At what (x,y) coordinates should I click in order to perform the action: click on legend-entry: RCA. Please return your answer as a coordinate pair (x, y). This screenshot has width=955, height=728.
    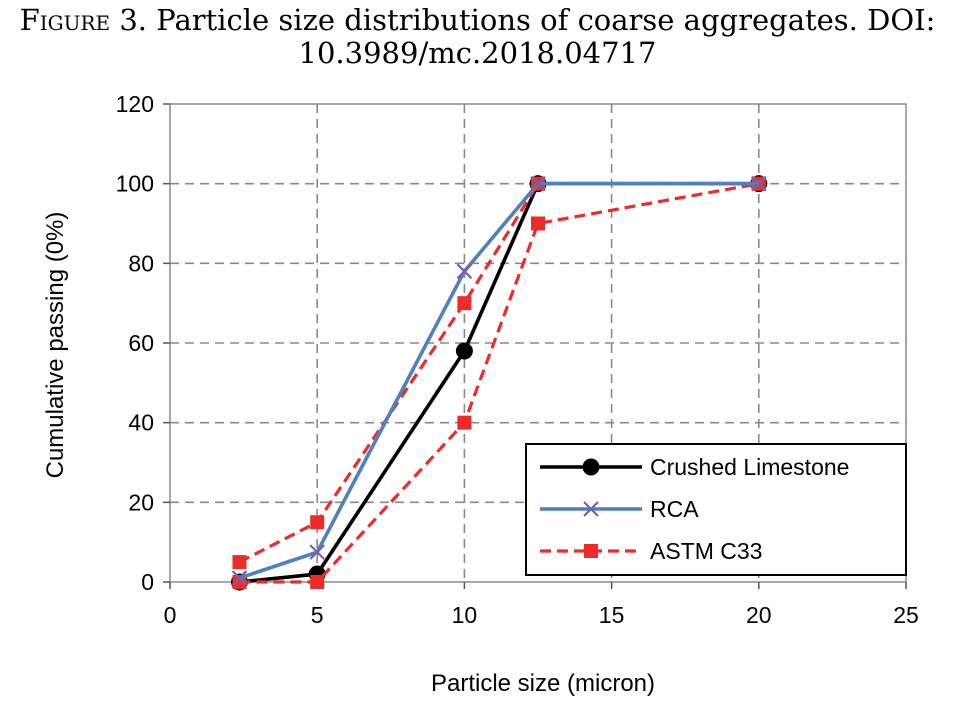
    Looking at the image, I should click on (619, 509).